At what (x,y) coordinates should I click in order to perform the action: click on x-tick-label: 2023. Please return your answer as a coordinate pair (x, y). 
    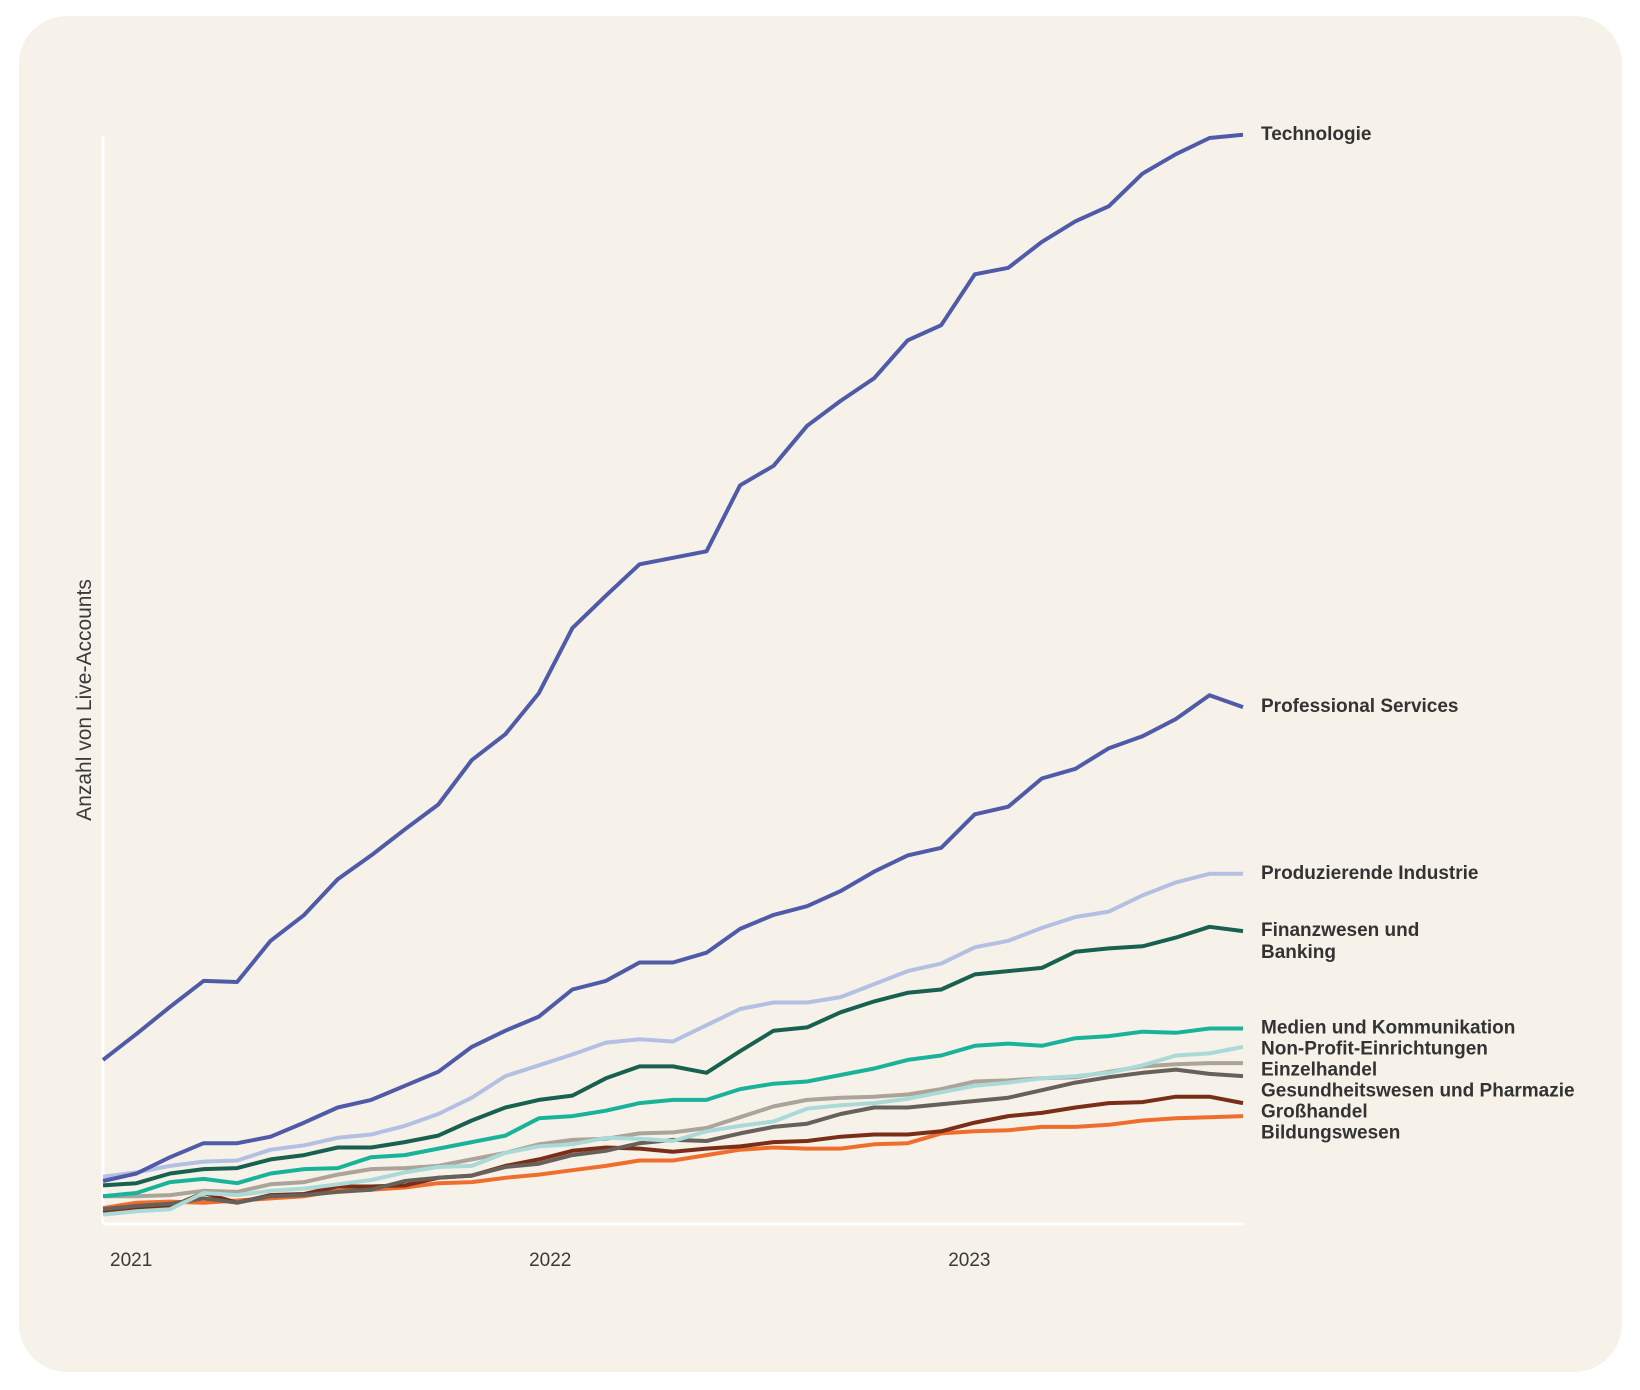
    Looking at the image, I should click on (969, 1260).